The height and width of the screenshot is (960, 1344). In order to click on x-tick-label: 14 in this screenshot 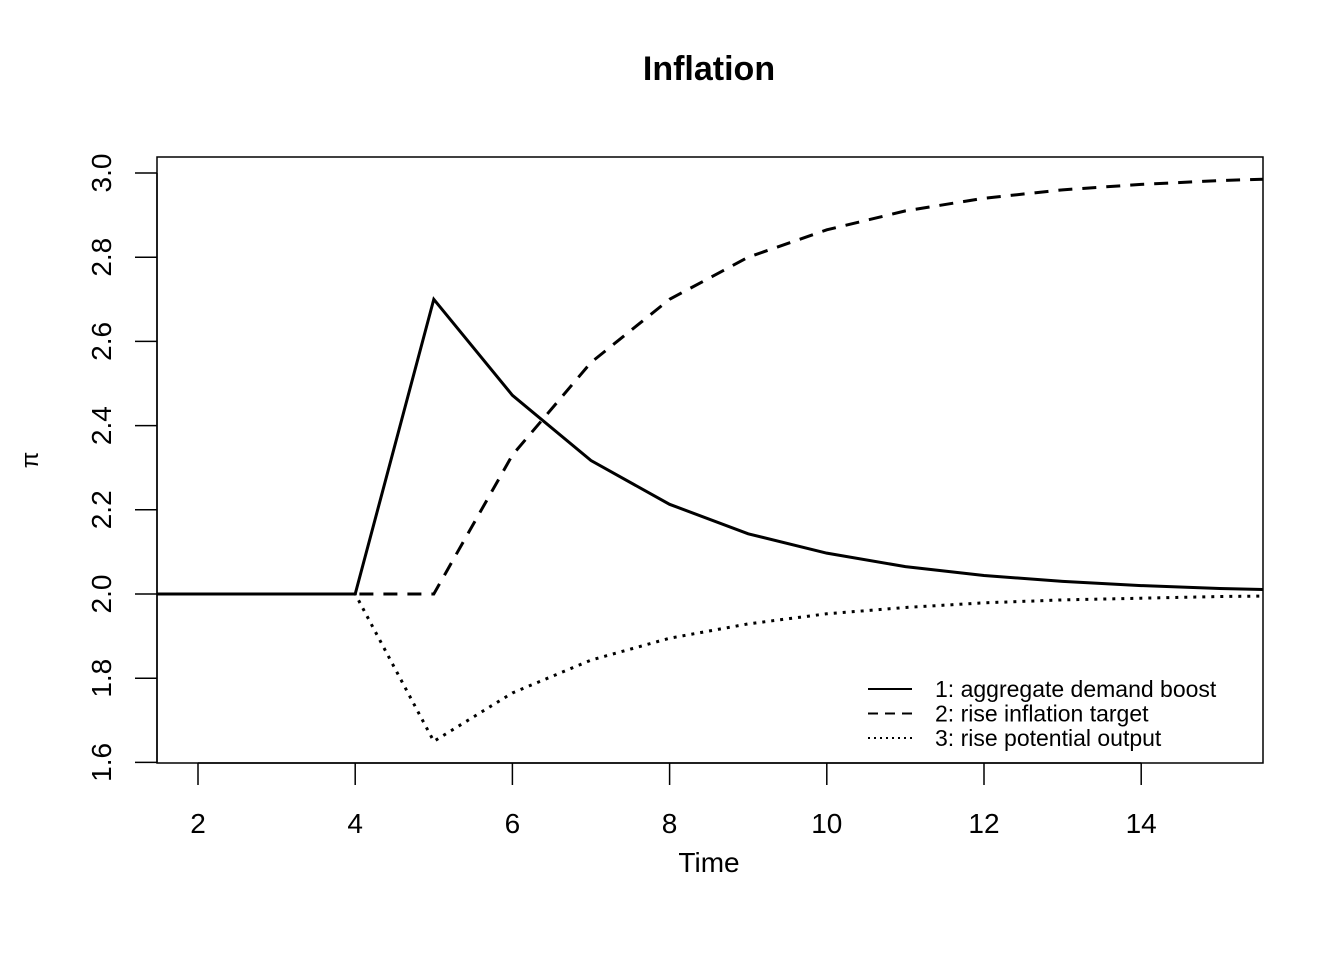, I will do `click(1141, 823)`.